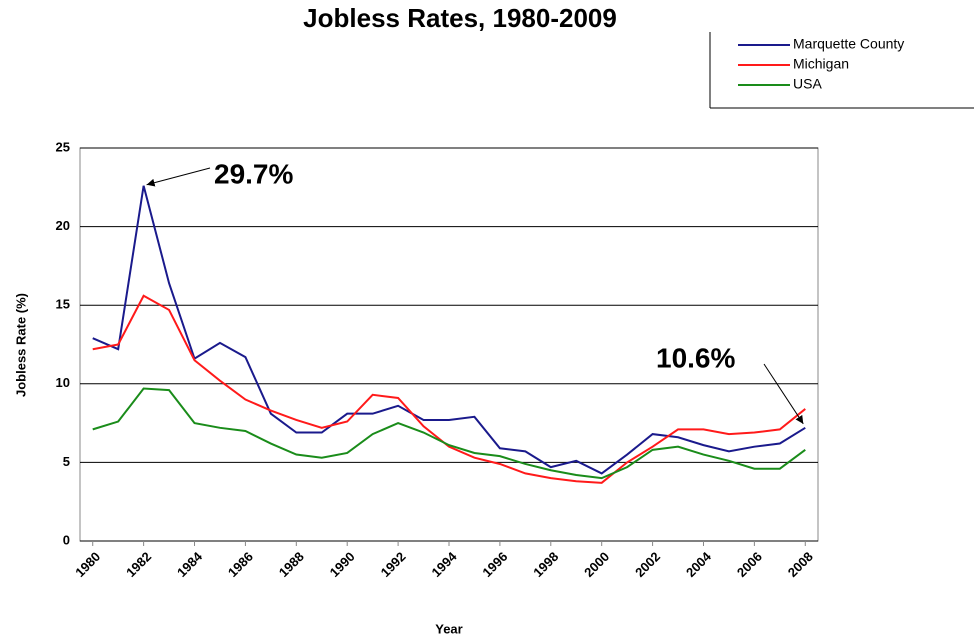  Describe the element at coordinates (253, 173) in the screenshot. I see `annotation: 29.7%` at that location.